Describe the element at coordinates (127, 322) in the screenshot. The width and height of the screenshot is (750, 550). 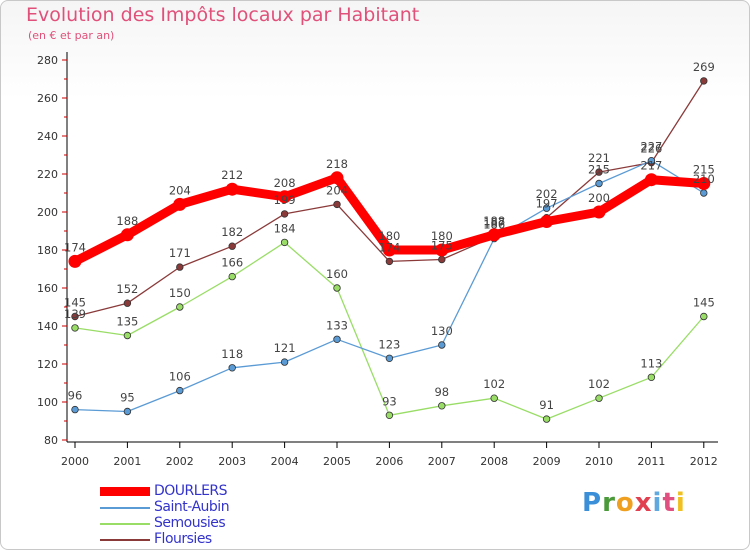
I see `data-label: 135` at that location.